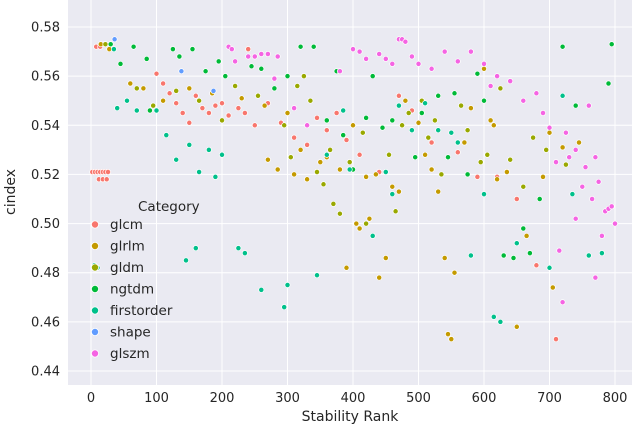  What do you see at coordinates (130, 333) in the screenshot?
I see `legend-label-shape: shape` at bounding box center [130, 333].